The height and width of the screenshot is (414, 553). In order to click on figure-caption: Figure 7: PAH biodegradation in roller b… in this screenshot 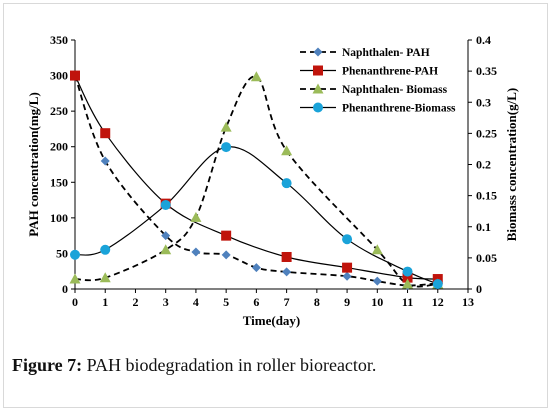, I will do `click(194, 365)`.